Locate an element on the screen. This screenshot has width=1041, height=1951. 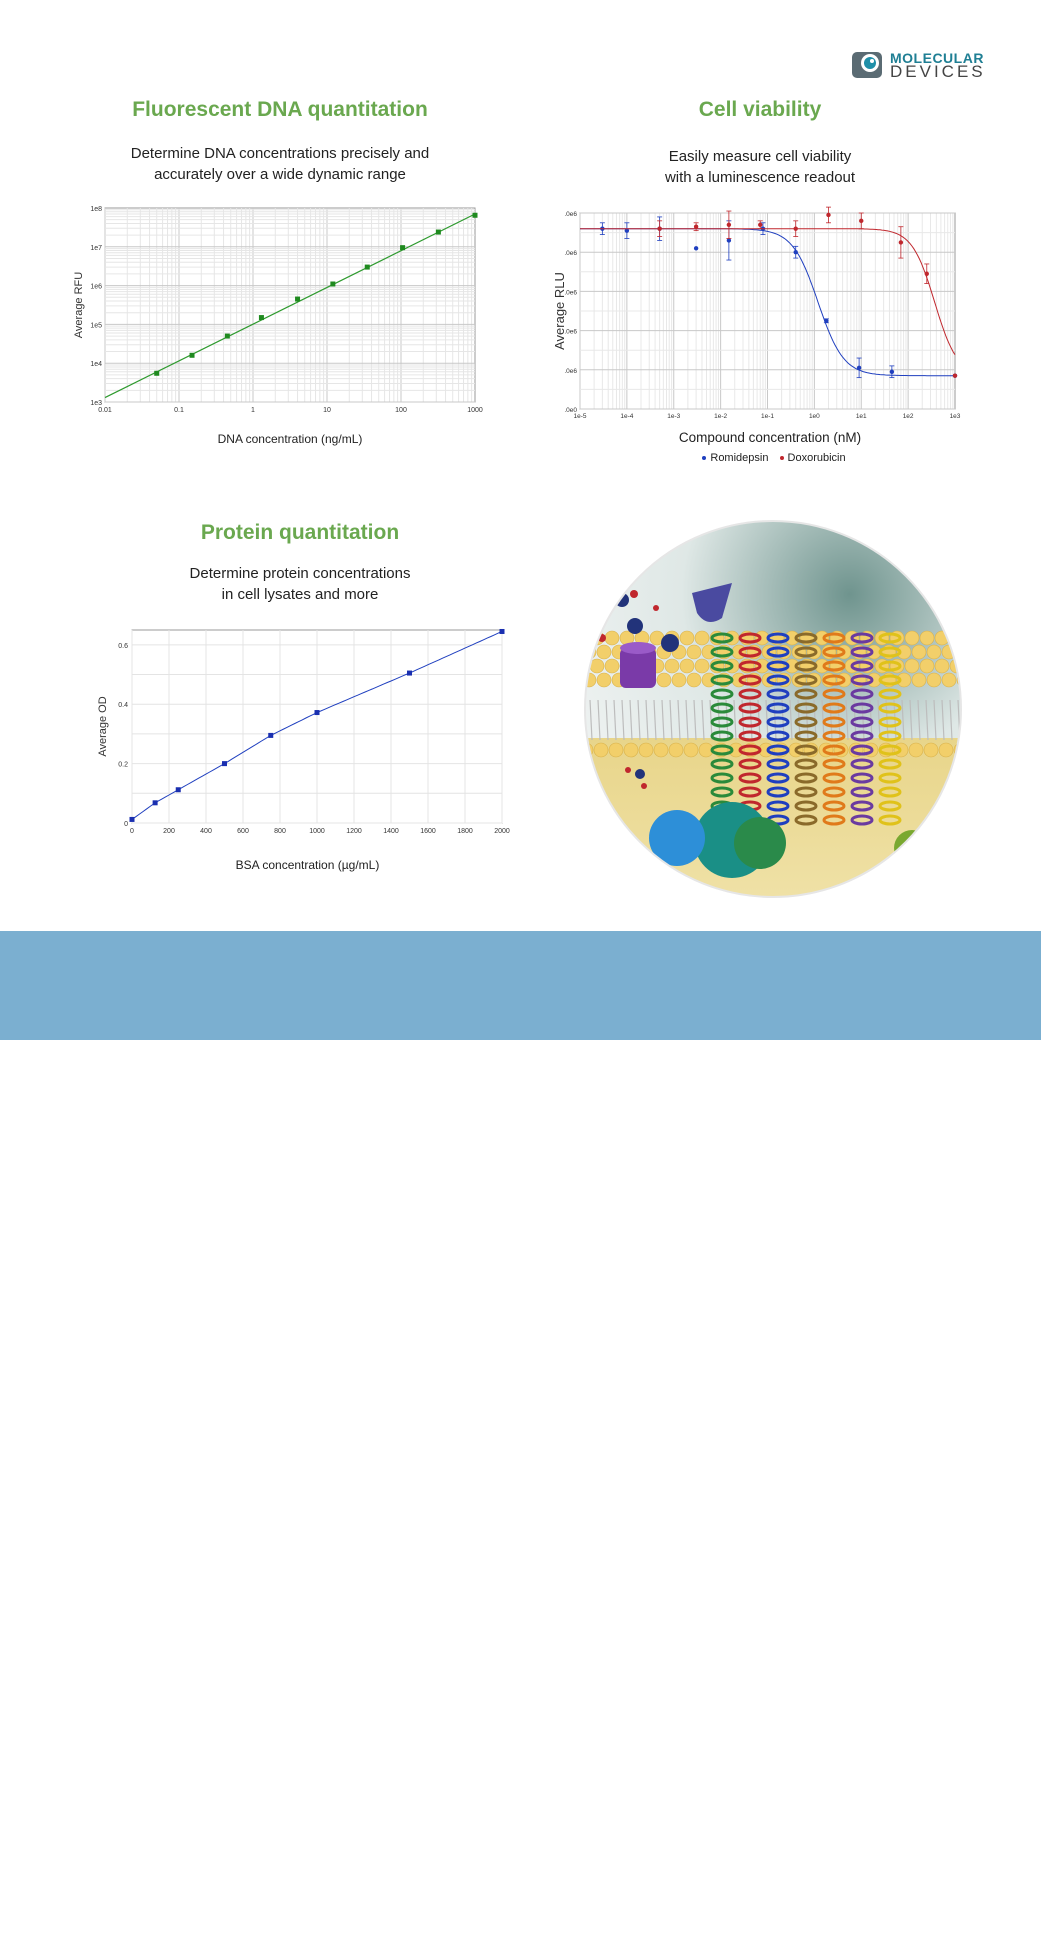
viability-subtitle-line2: with a luminescence readout is located at coordinates (760, 177).